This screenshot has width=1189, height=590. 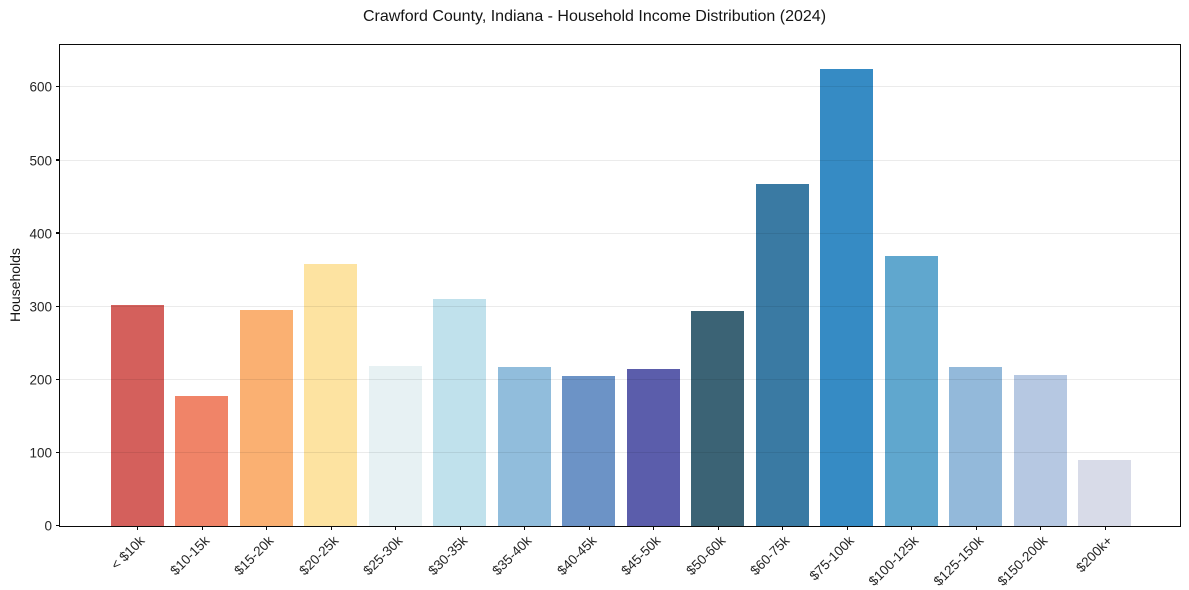 I want to click on x-tick-label: $75-100k, so click(x=832, y=558).